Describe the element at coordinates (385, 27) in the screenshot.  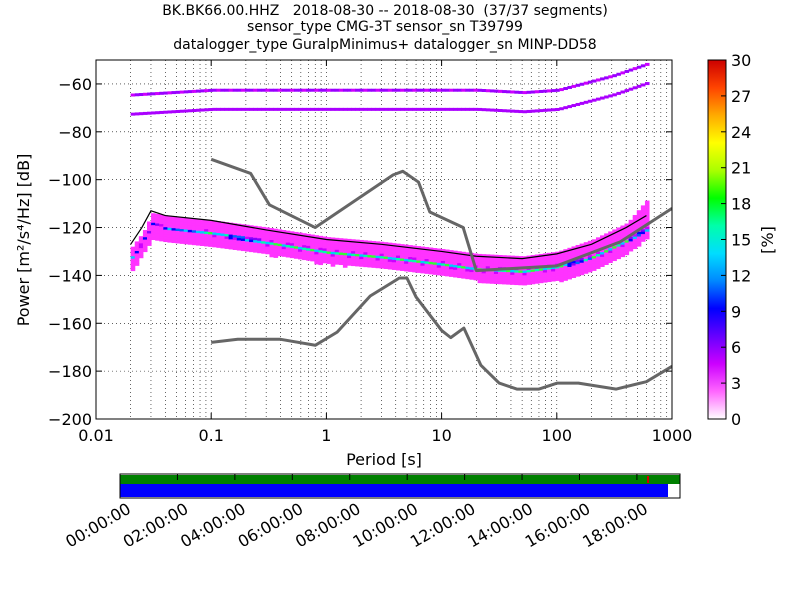
I see `chart-subtitle-sensor: sensor_type CMG-3T sensor_sn T39799` at that location.